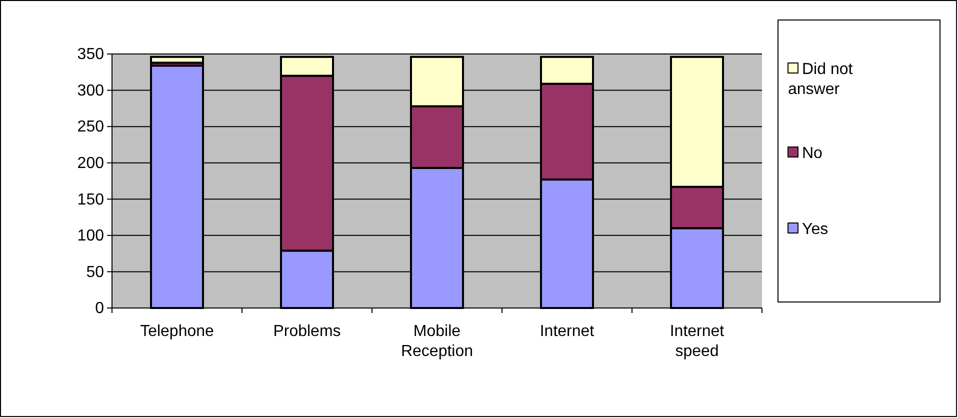 This screenshot has height=418, width=958. What do you see at coordinates (90, 91) in the screenshot?
I see `y-tick-label: 300` at bounding box center [90, 91].